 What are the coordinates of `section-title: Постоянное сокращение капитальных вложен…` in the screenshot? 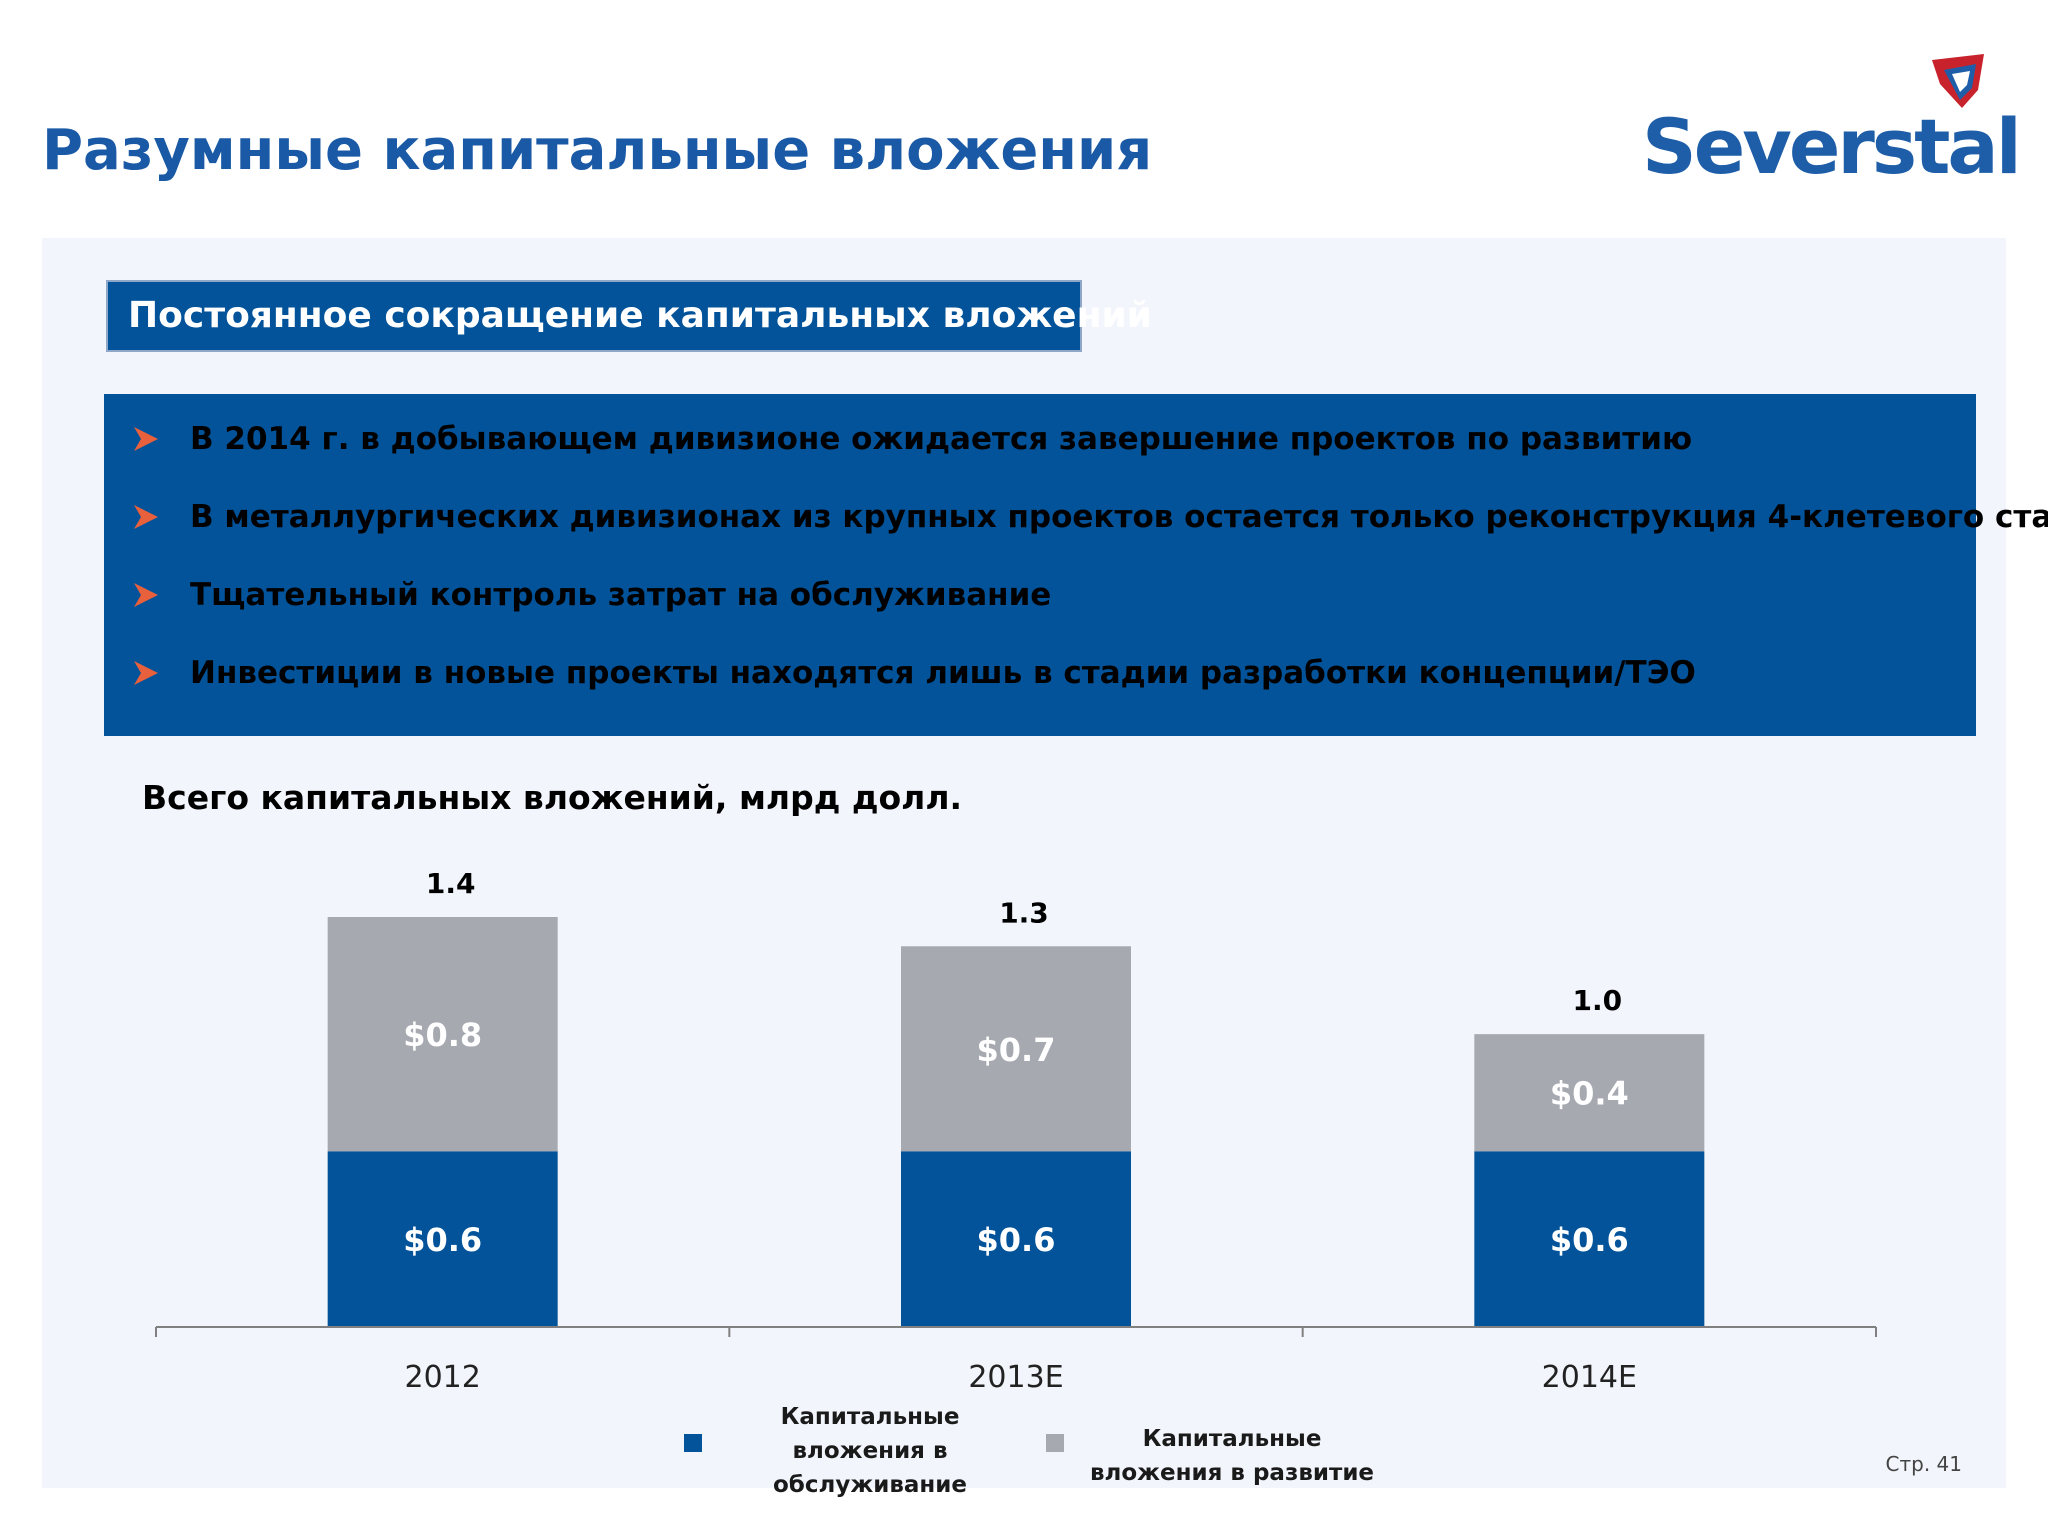 It's located at (629, 316).